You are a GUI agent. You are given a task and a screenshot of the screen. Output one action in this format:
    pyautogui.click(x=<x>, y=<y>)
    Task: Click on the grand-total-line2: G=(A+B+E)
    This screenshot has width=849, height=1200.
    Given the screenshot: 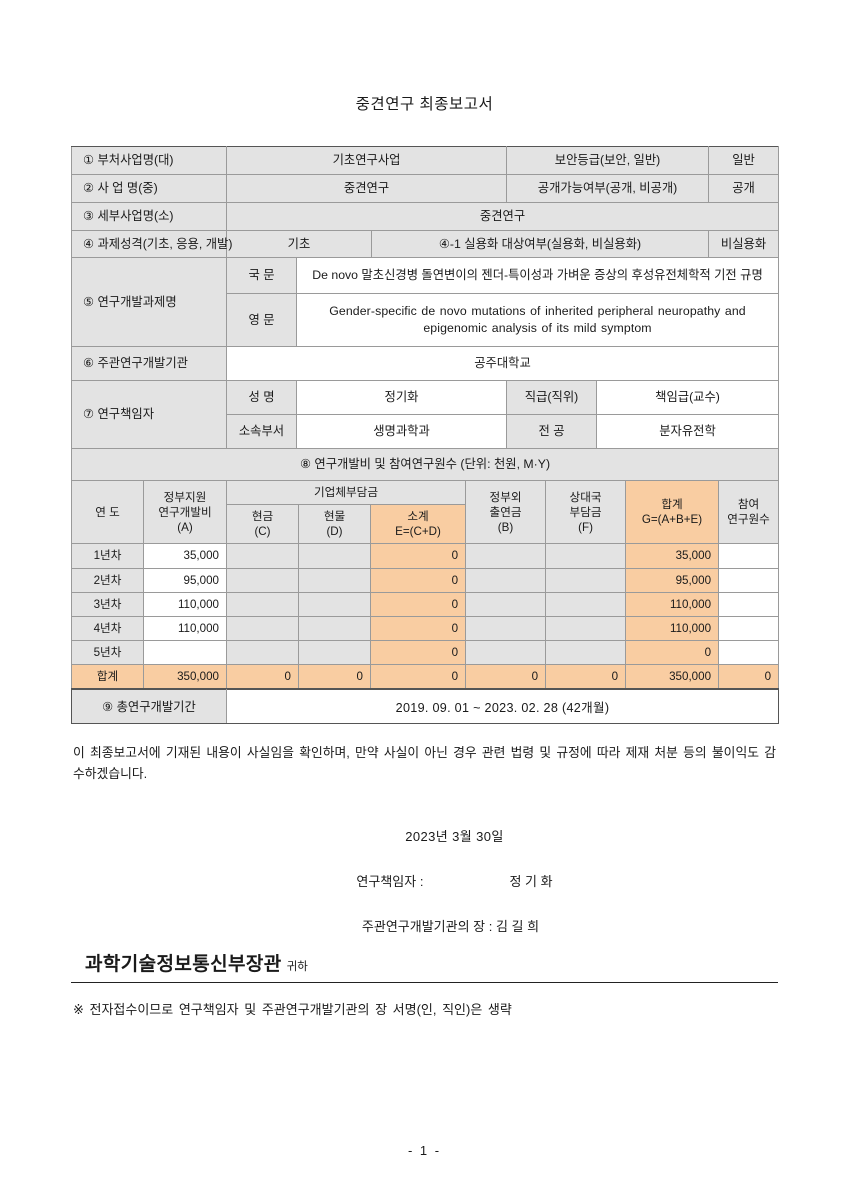 What is the action you would take?
    pyautogui.click(x=672, y=520)
    